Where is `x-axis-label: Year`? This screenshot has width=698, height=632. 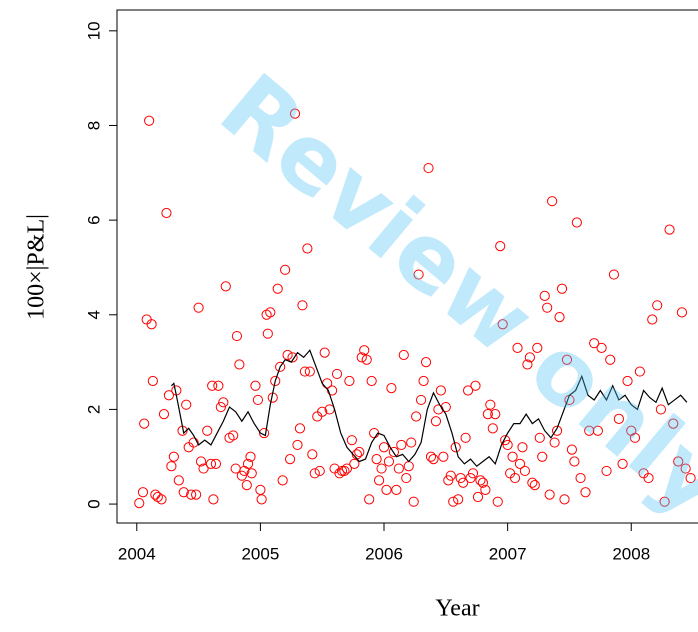 x-axis-label: Year is located at coordinates (457, 609).